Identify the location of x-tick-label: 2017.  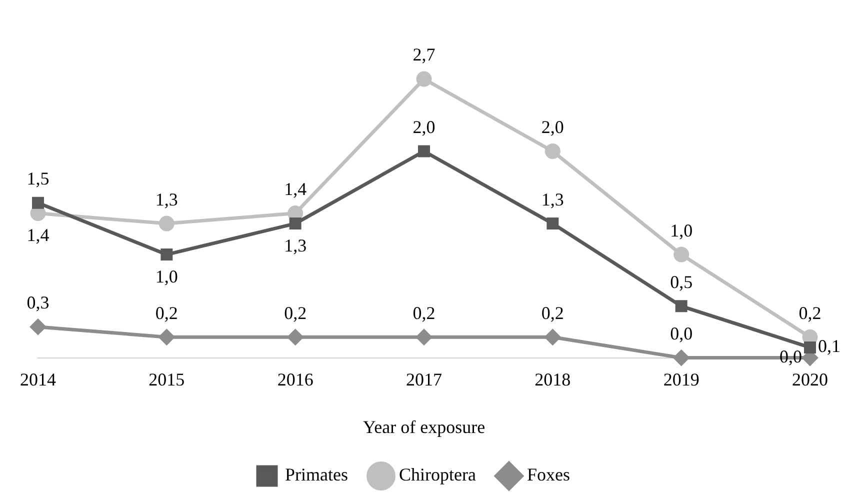
(424, 379).